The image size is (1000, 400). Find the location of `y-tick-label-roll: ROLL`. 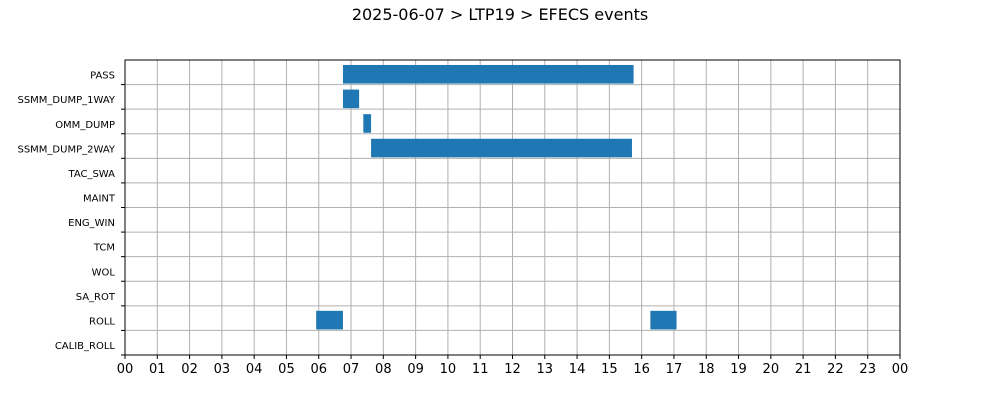

y-tick-label-roll: ROLL is located at coordinates (102, 321).